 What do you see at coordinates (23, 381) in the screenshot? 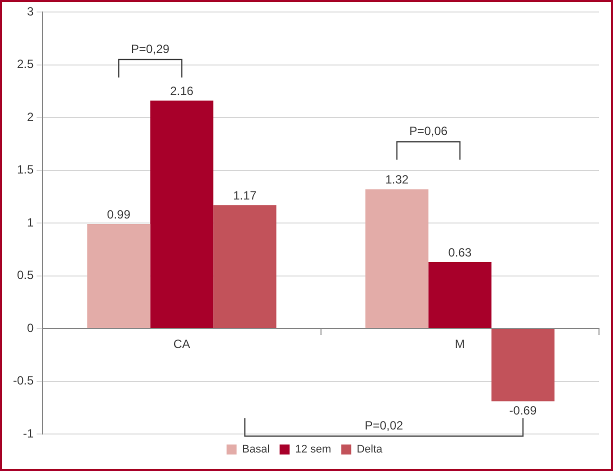
I see `y-tick-label: -0.5` at bounding box center [23, 381].